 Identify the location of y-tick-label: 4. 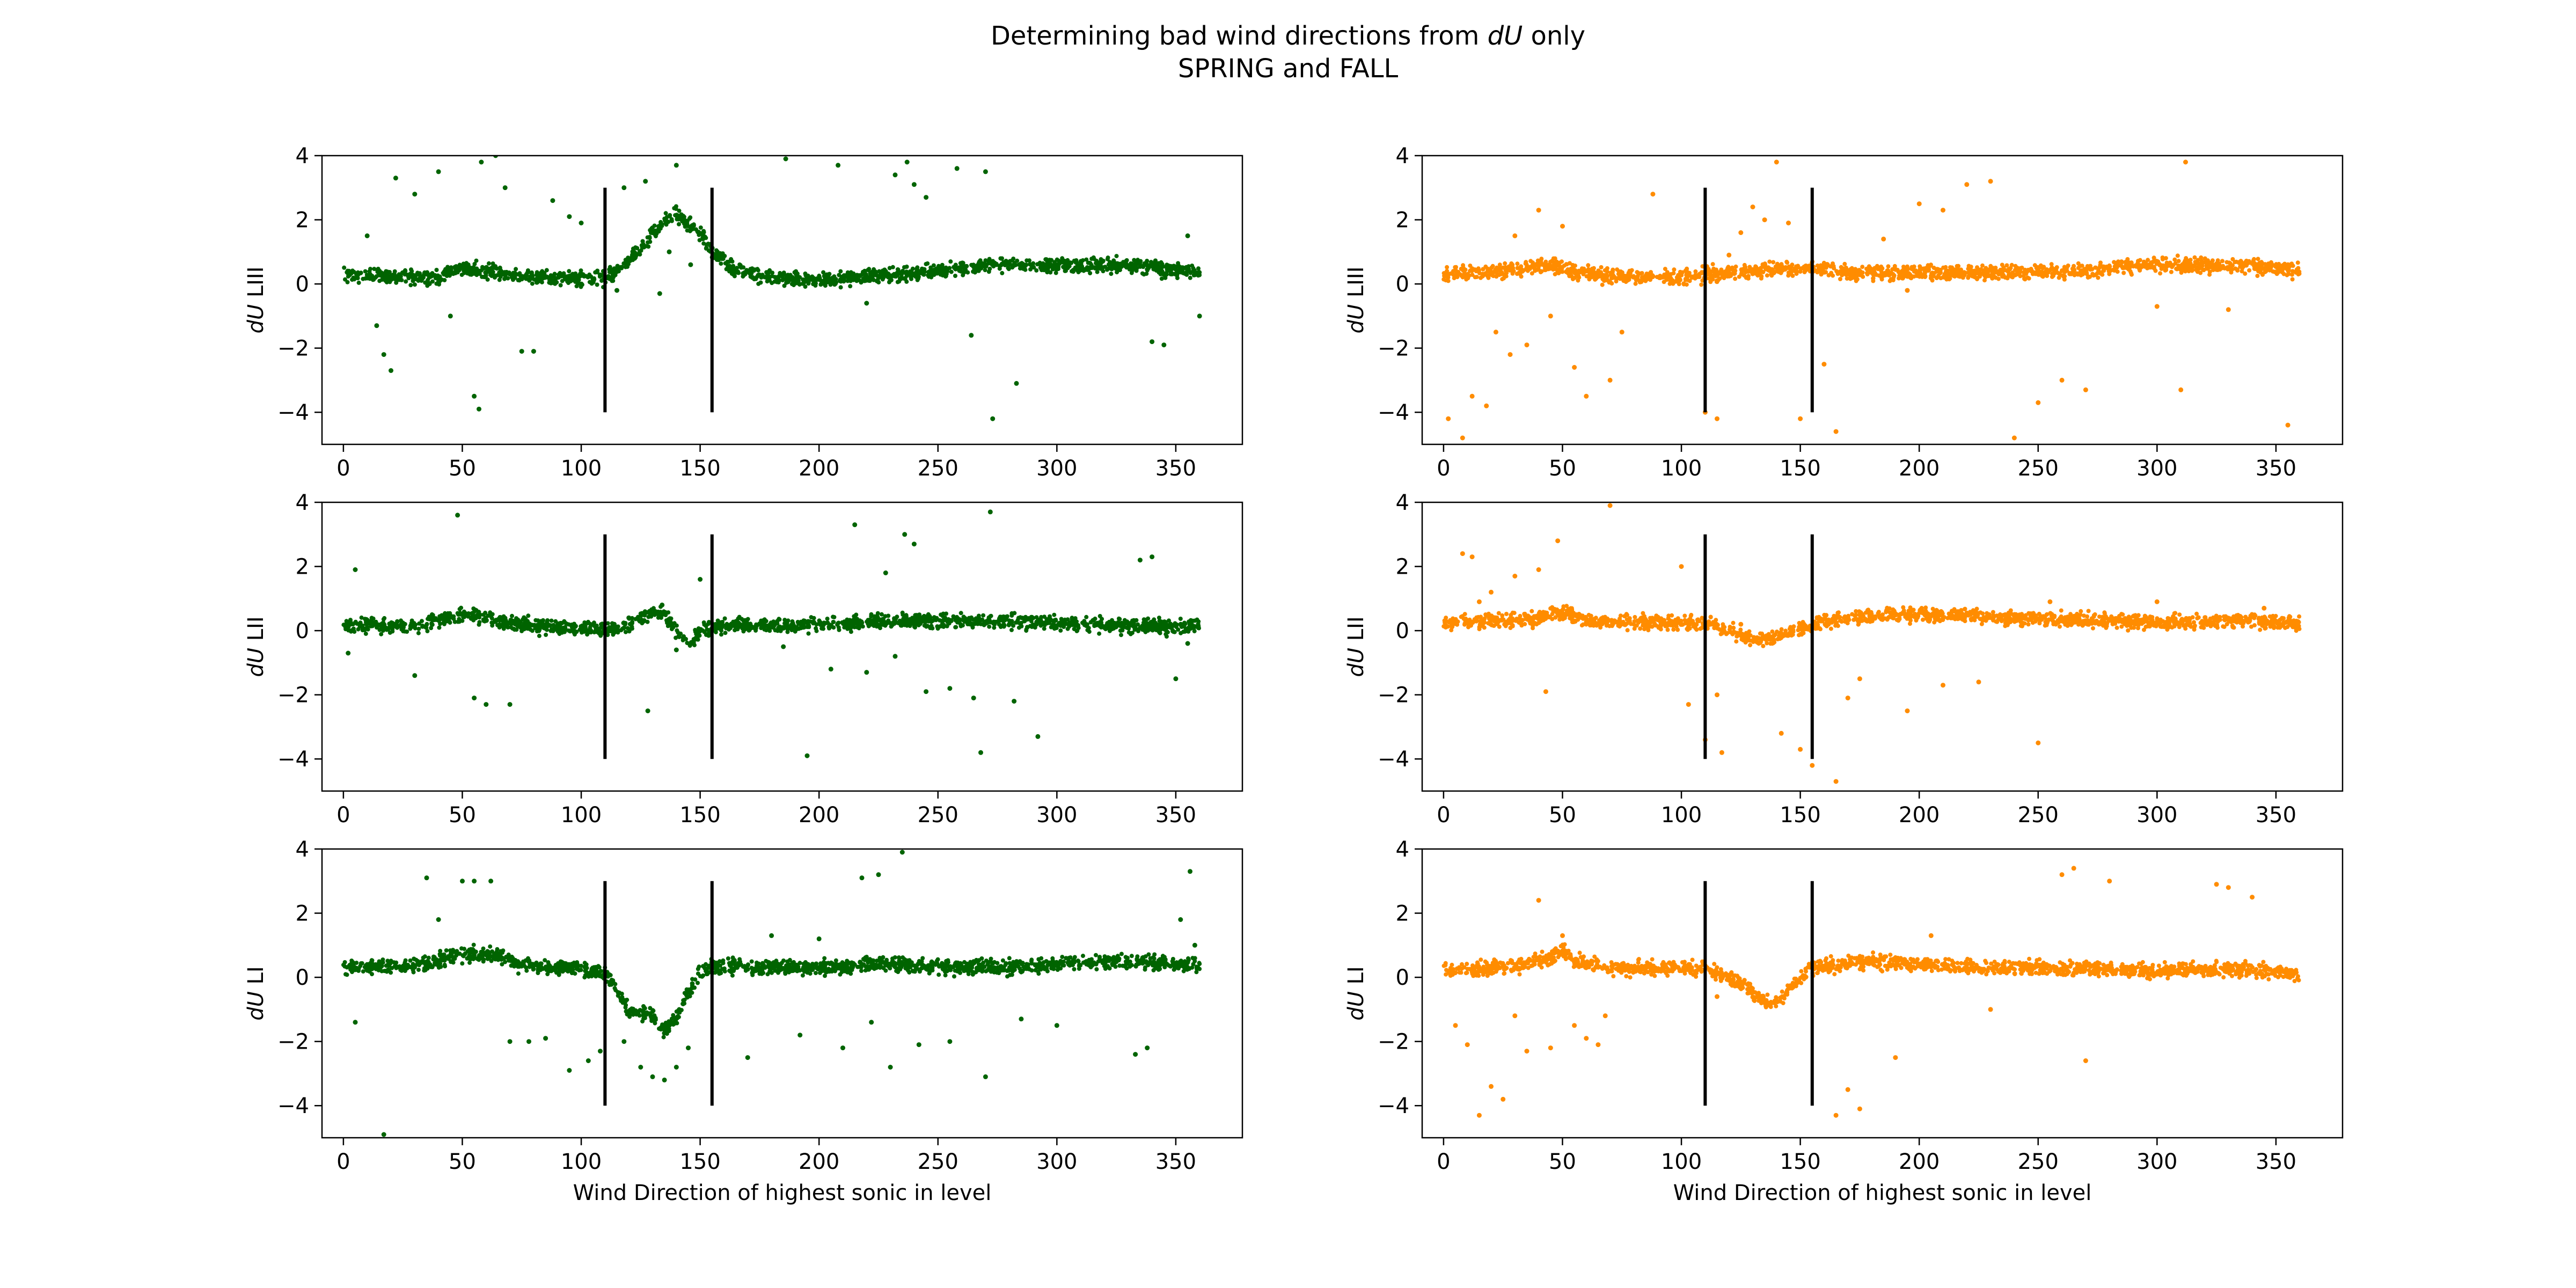
(1402, 156).